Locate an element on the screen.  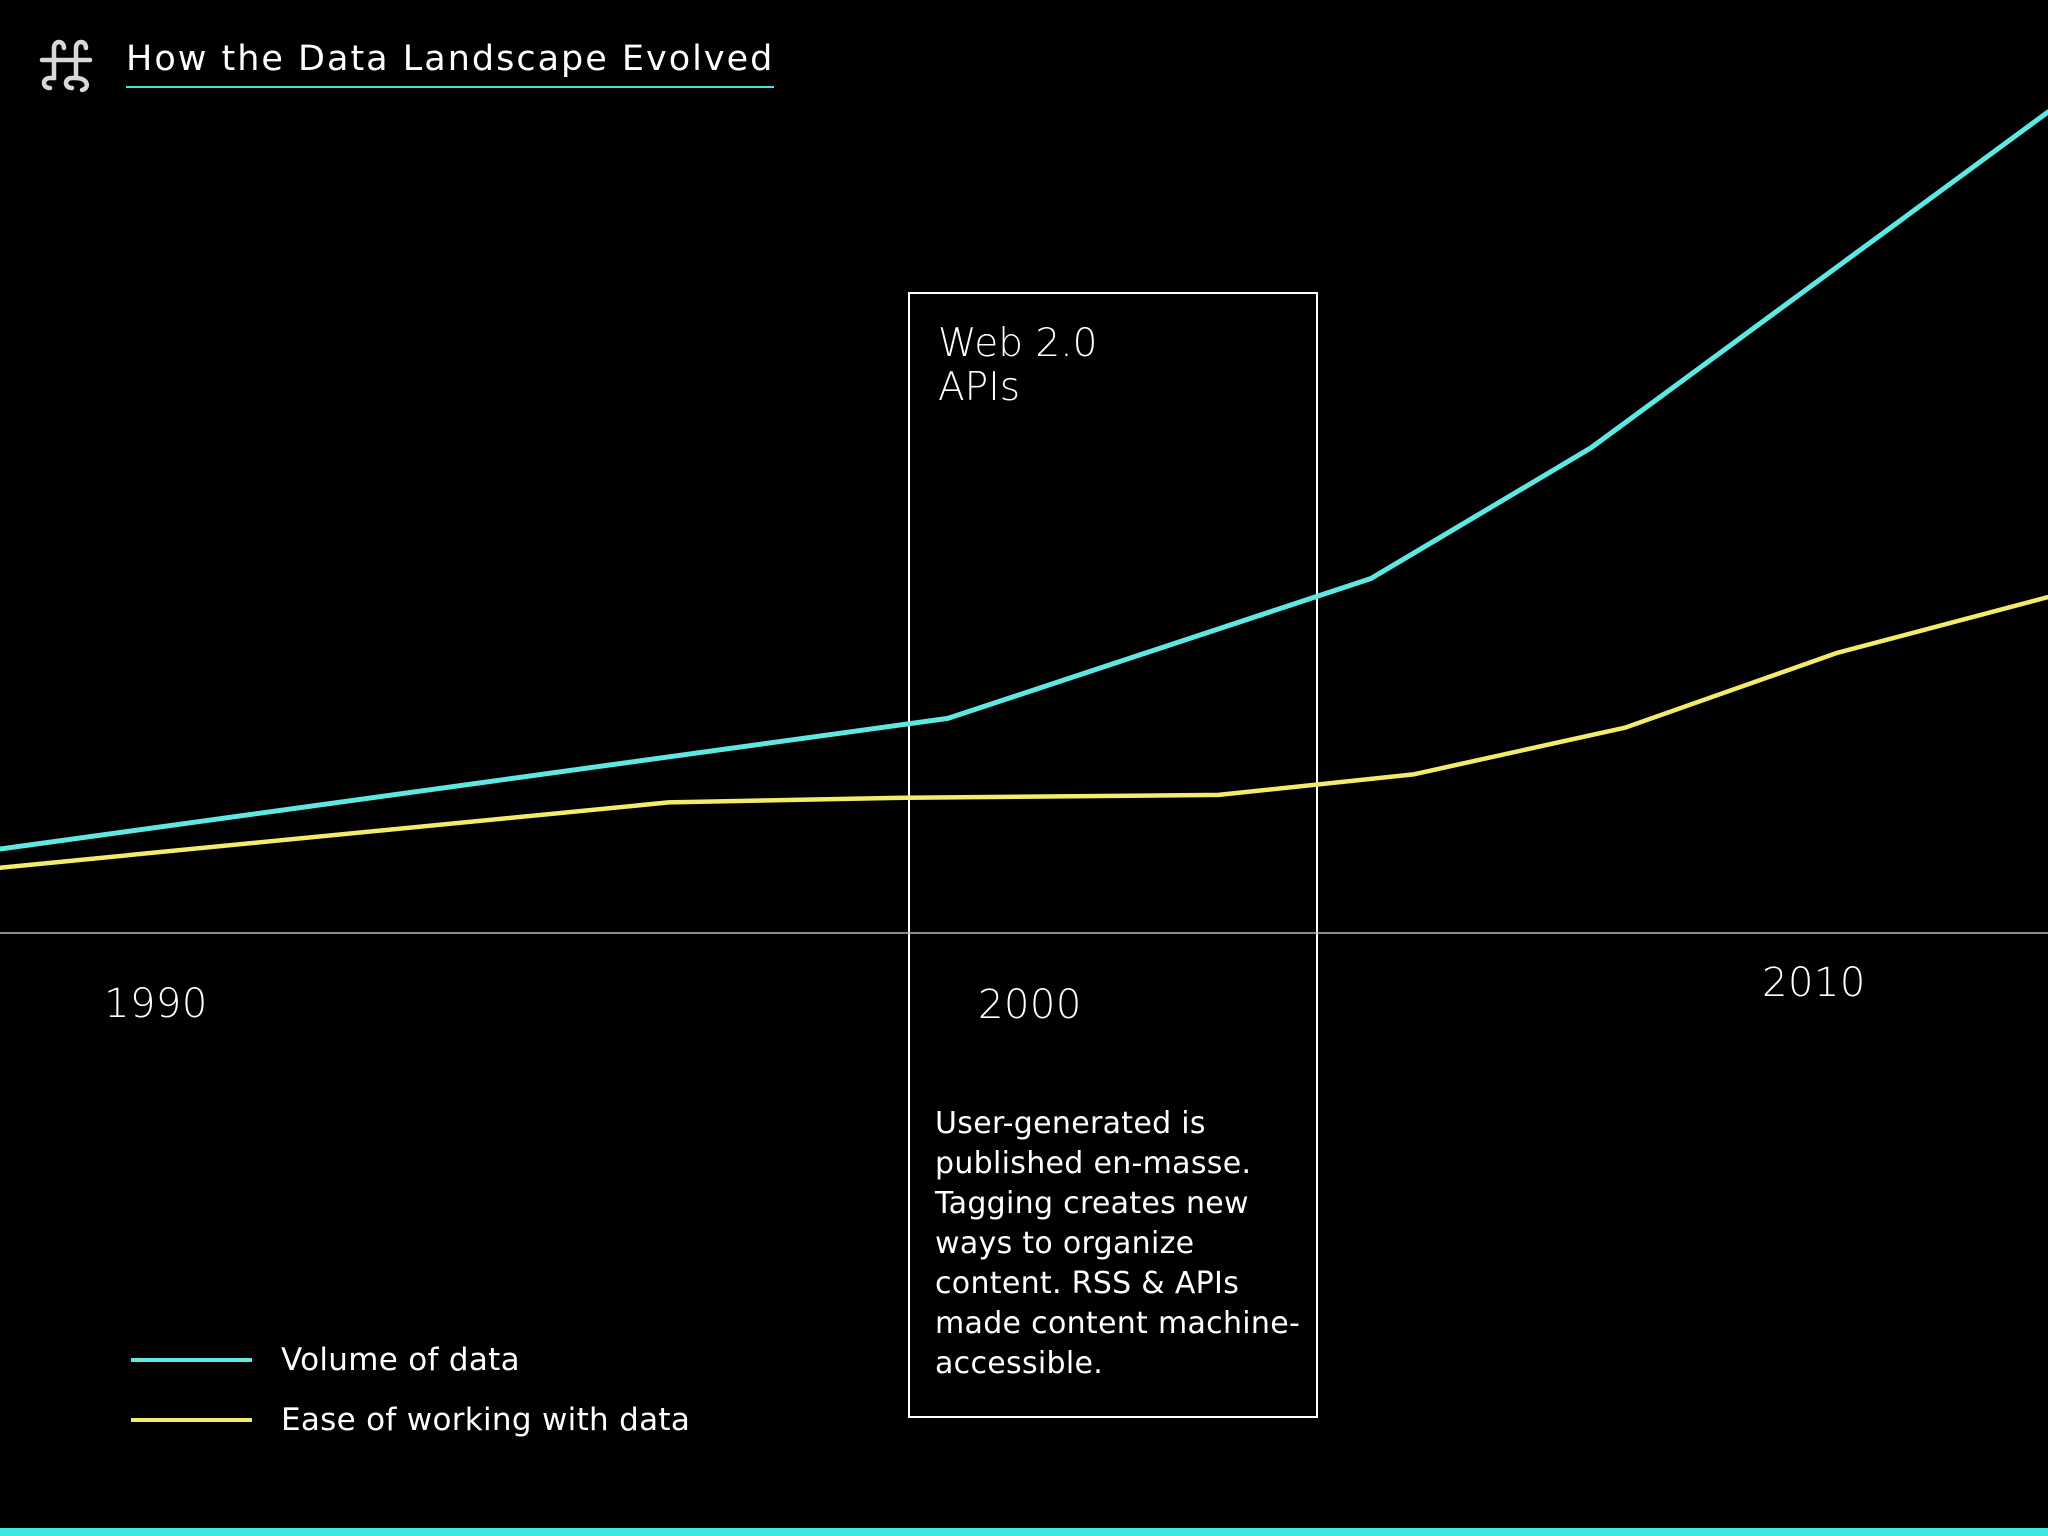
x-tick-label-1990: 1990 is located at coordinates (156, 1004).